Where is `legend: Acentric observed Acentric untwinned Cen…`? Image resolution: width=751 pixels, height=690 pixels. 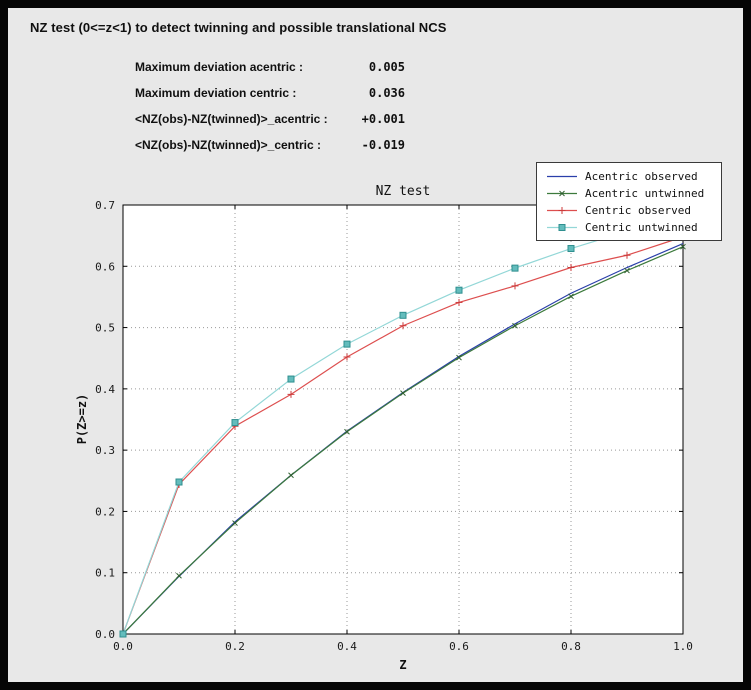 legend: Acentric observed Acentric untwinned Cen… is located at coordinates (629, 201).